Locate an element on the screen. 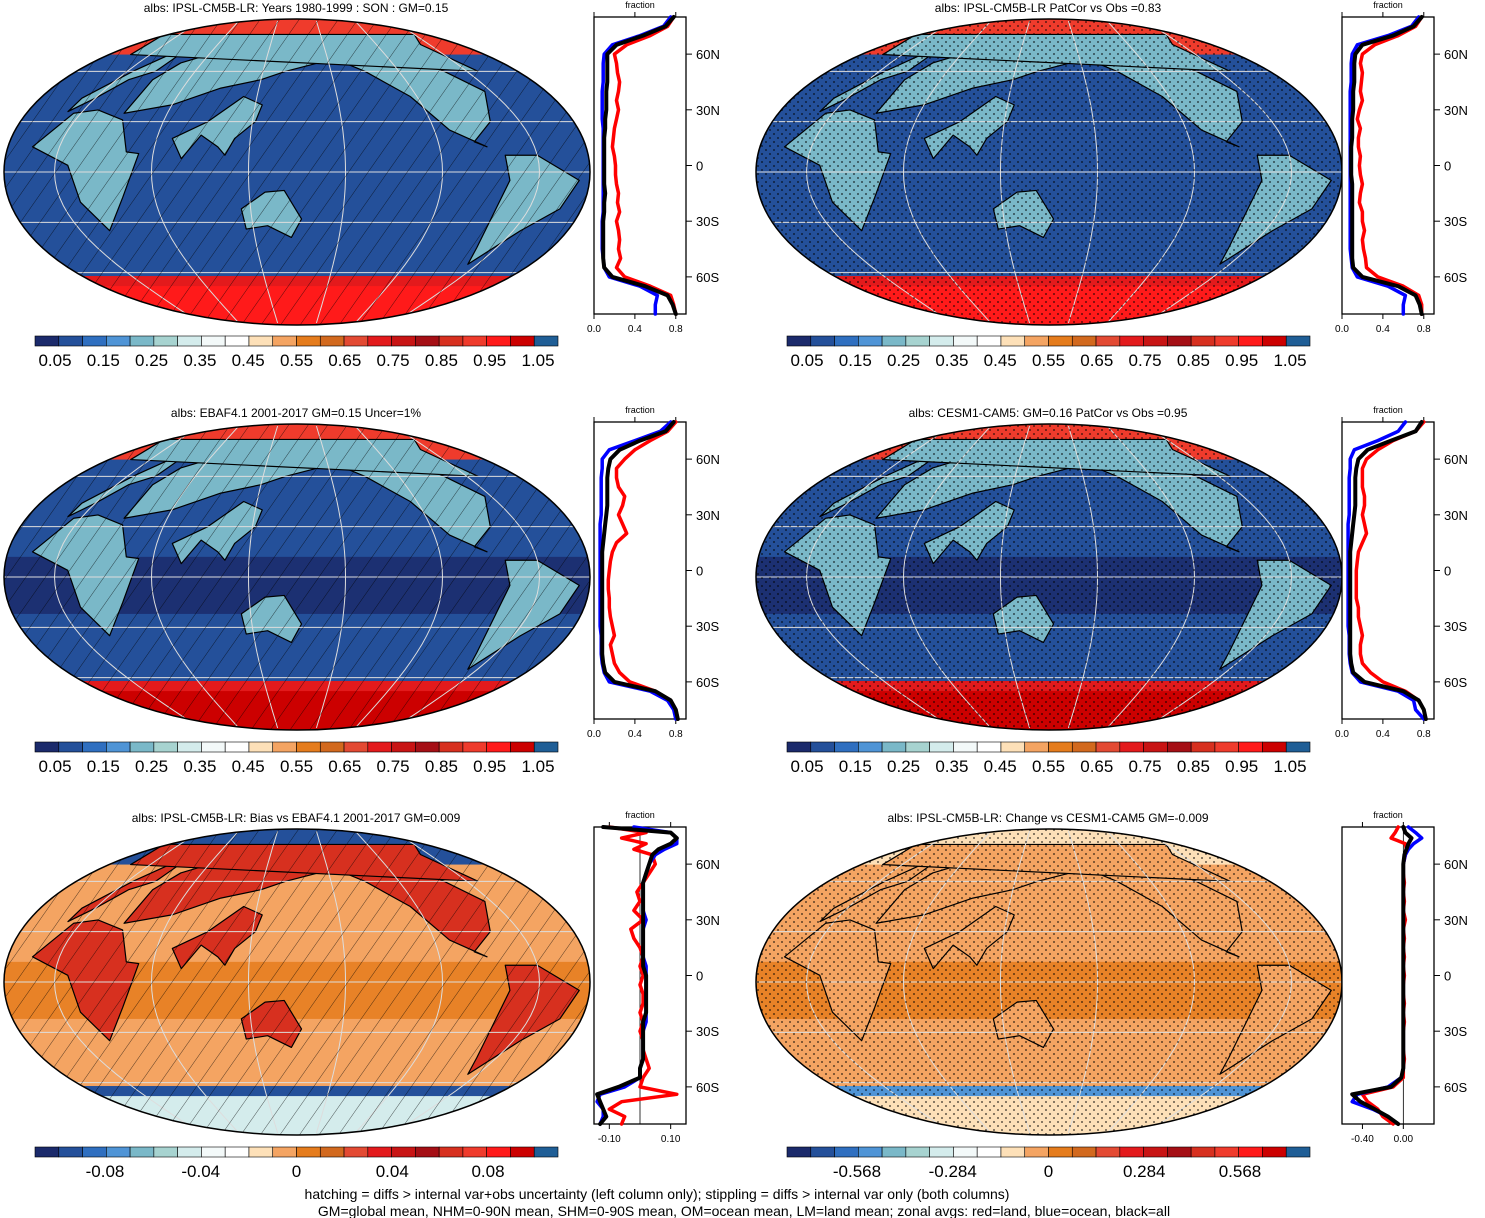  zonal-y-tick-label: 60S is located at coordinates (1455, 1087).